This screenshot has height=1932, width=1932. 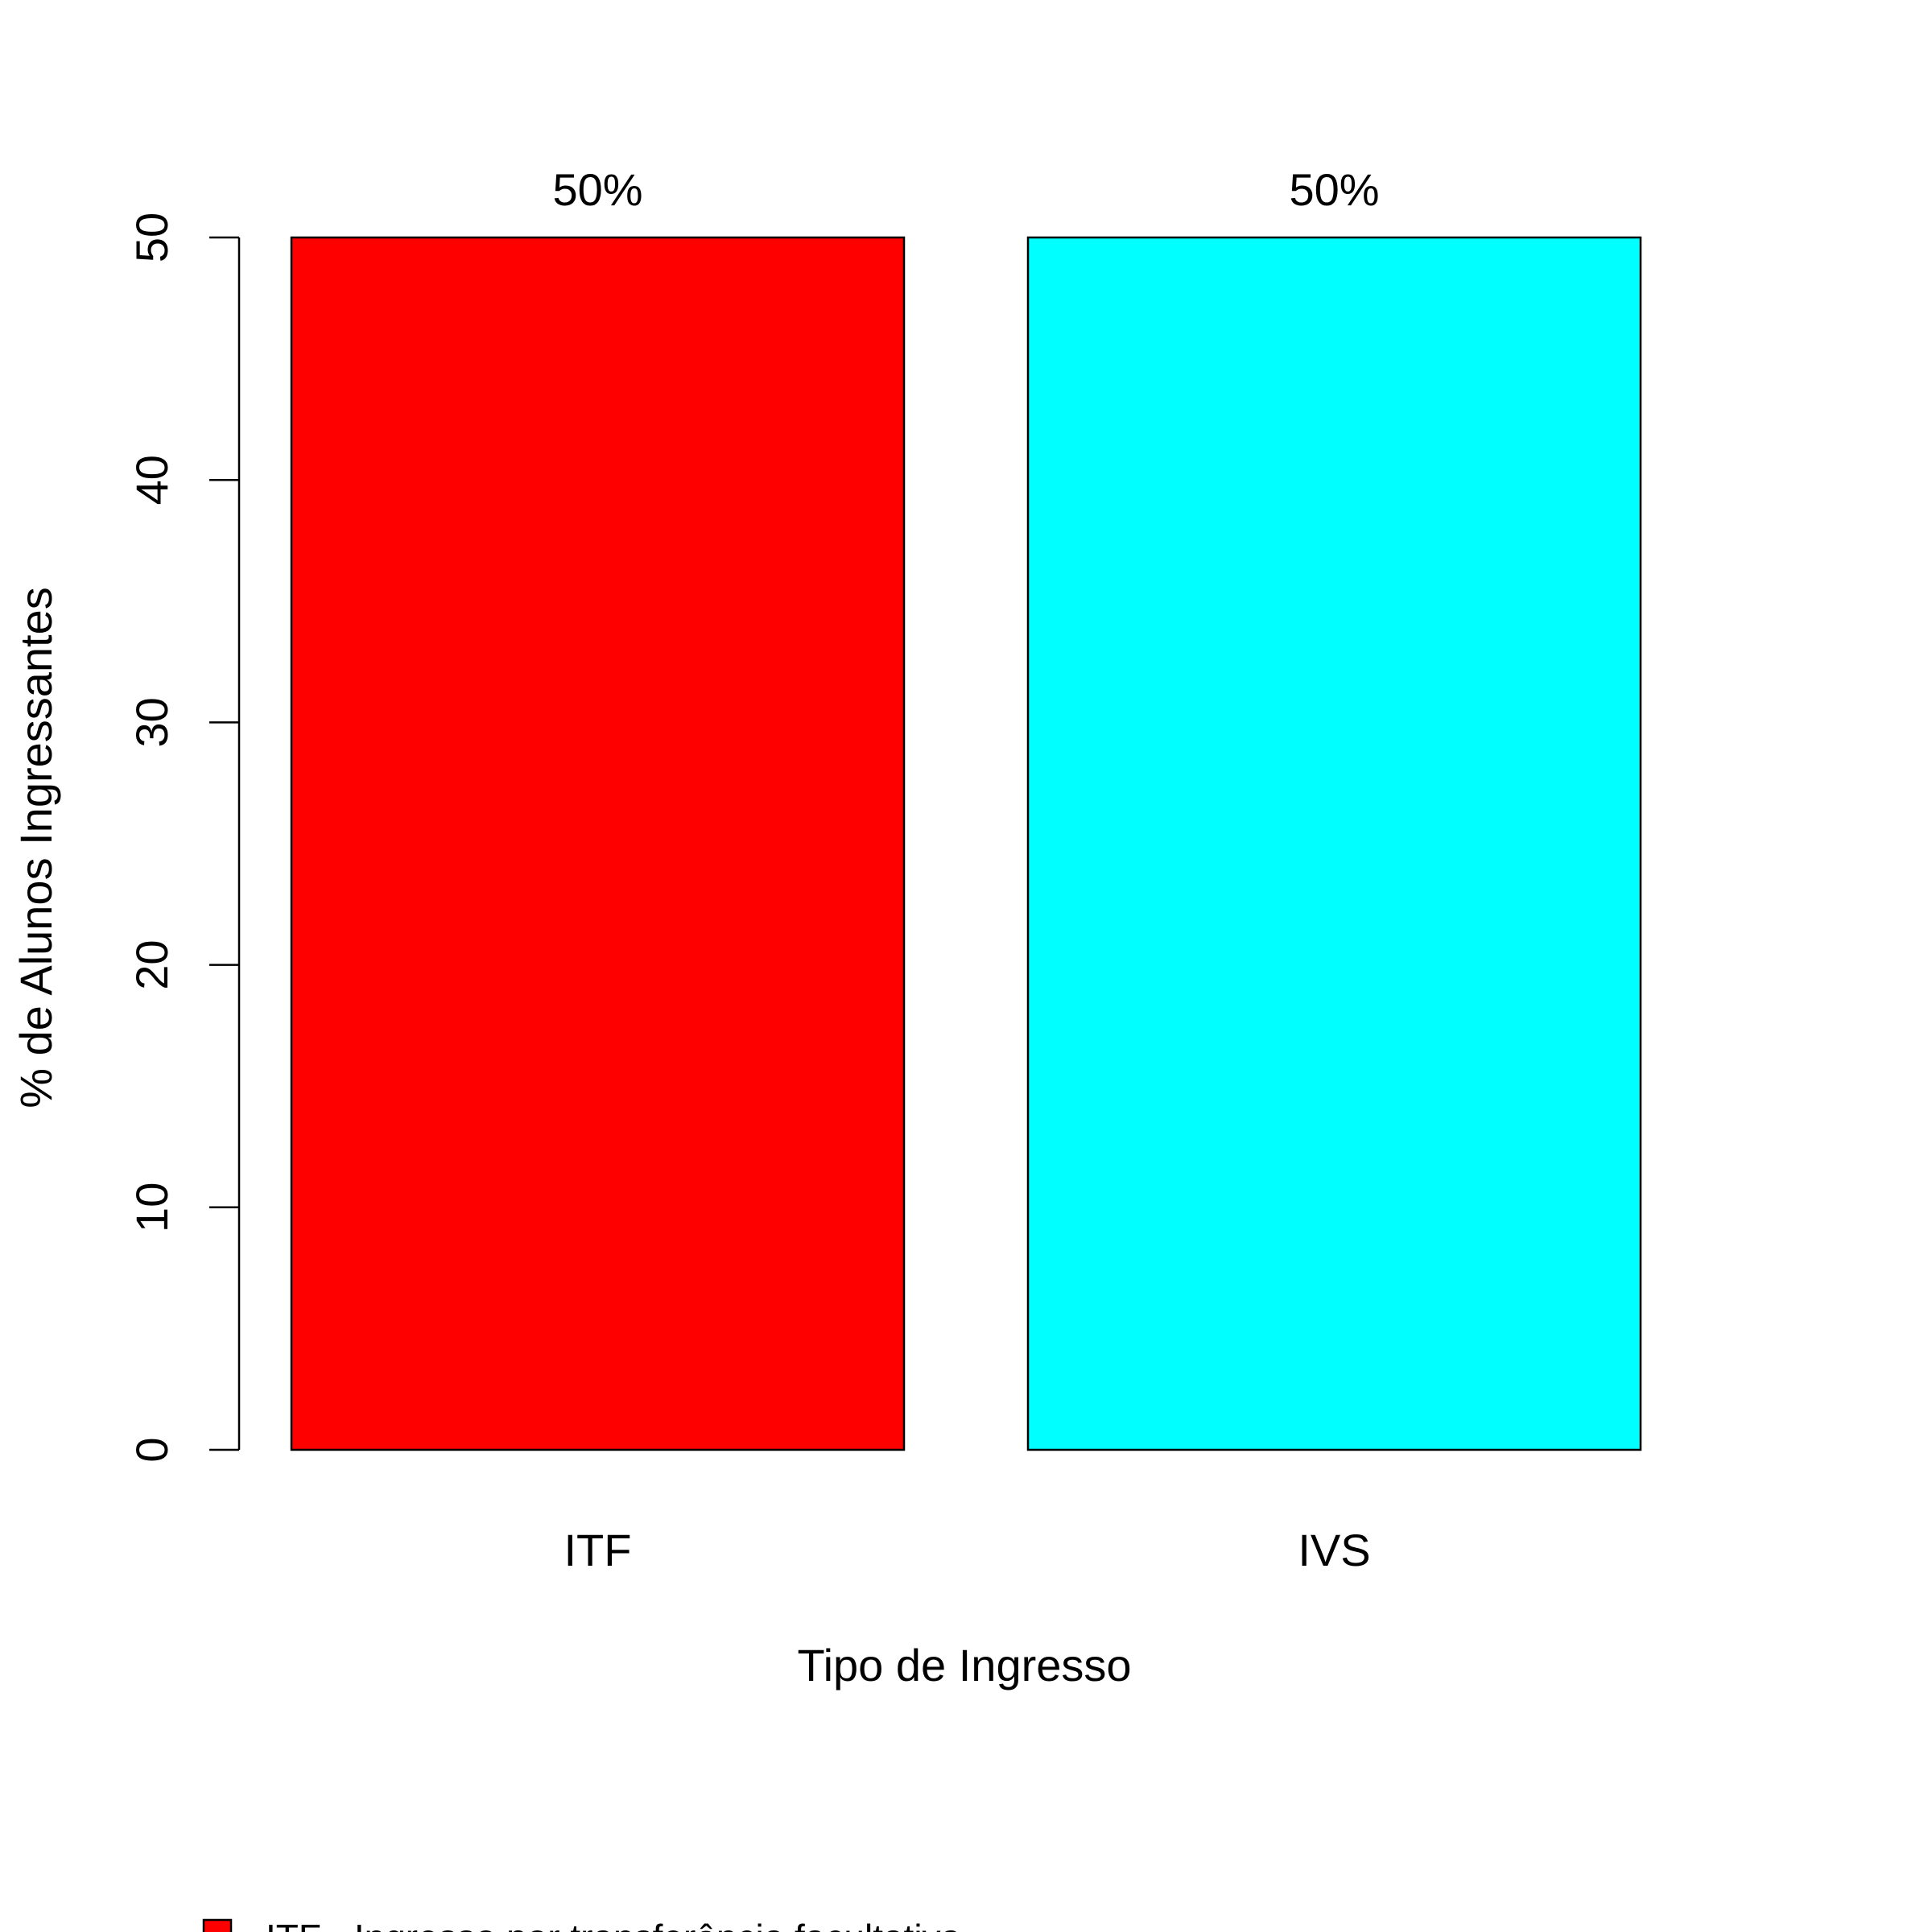 I want to click on data-label-ivs: 50%, so click(x=1334, y=189).